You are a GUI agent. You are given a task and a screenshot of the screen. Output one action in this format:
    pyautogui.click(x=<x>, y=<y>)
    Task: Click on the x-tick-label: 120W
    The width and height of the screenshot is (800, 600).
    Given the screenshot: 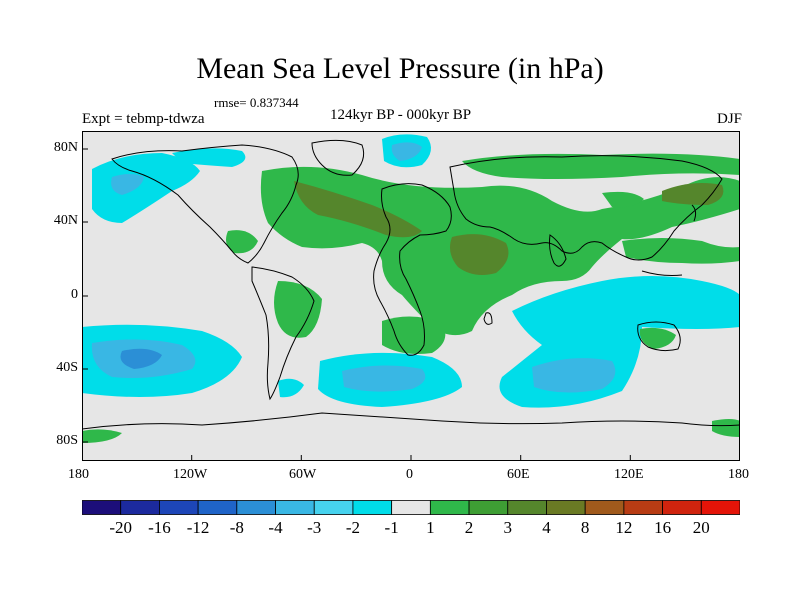 What is the action you would take?
    pyautogui.click(x=190, y=474)
    